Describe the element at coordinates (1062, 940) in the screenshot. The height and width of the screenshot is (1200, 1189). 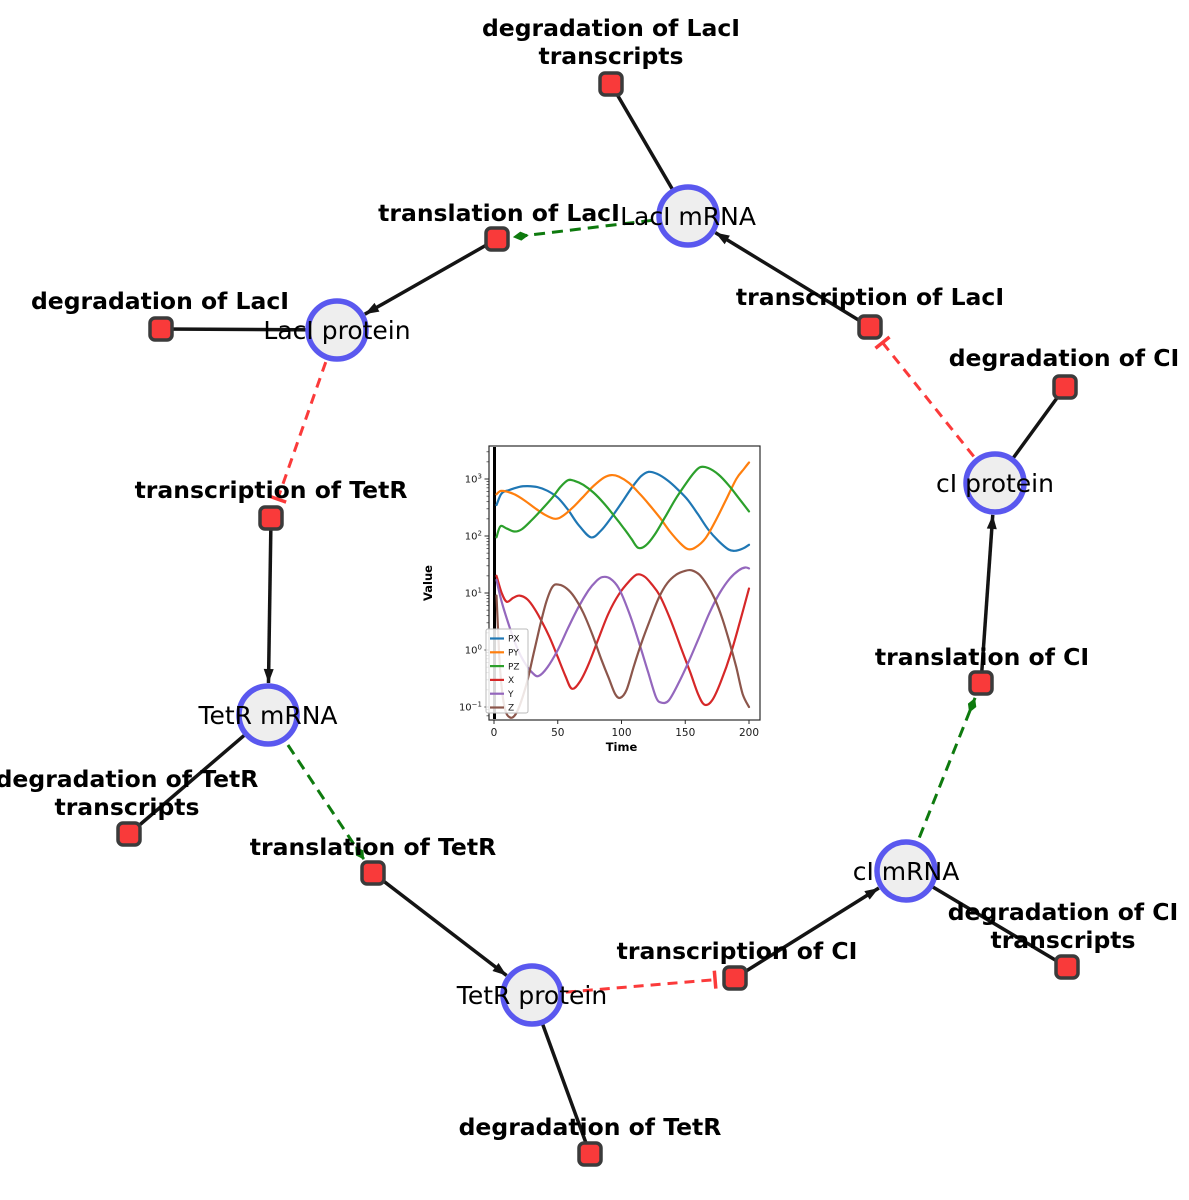
I see `reaction-label-degradation-of-ci-transcripts: transcripts` at that location.